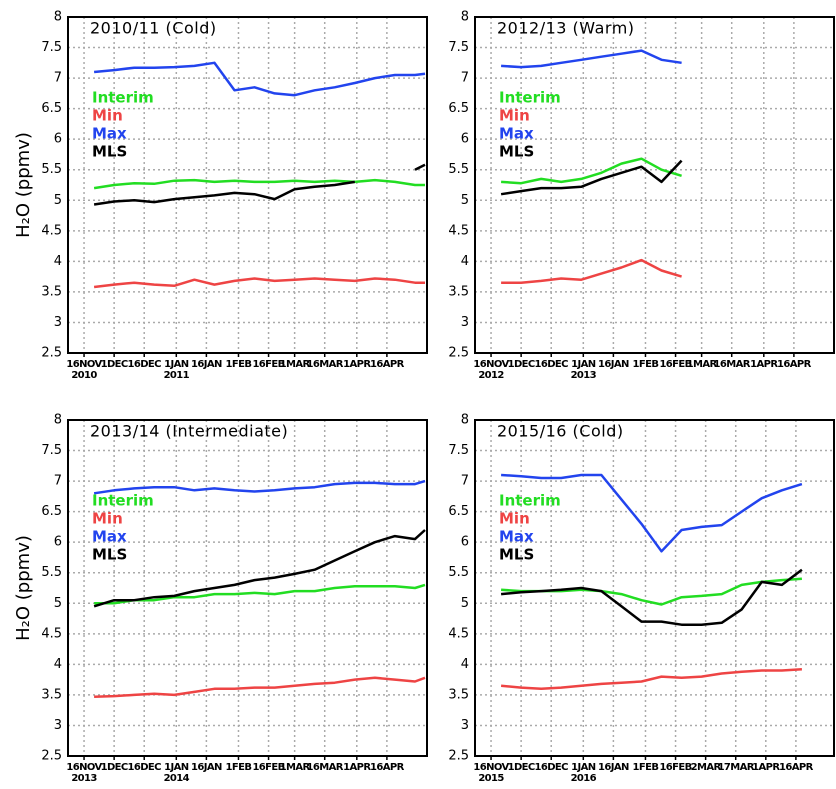 The height and width of the screenshot is (789, 836). I want to click on year-label: 2012, so click(491, 375).